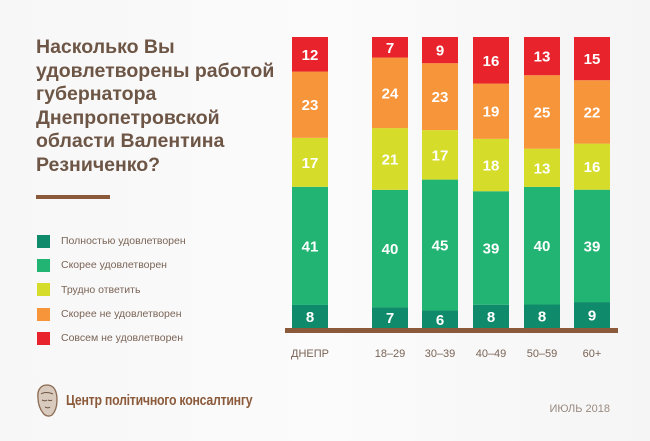 This screenshot has width=650, height=441. I want to click on legend-label: Скорее не удовлетворен, so click(121, 314).